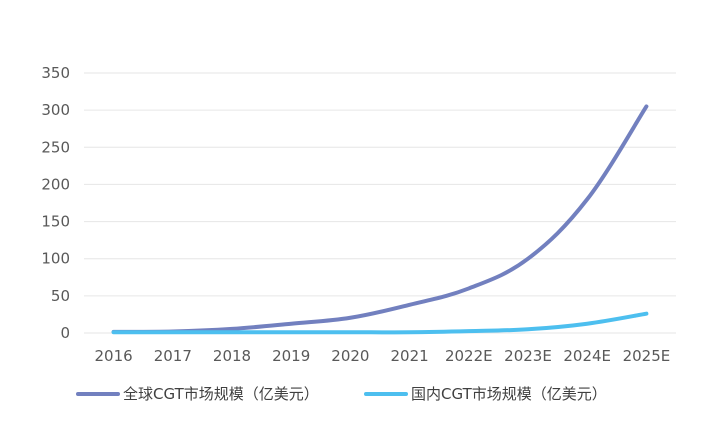 The width and height of the screenshot is (724, 429). What do you see at coordinates (114, 356) in the screenshot?
I see `x-tick-label: 2016` at bounding box center [114, 356].